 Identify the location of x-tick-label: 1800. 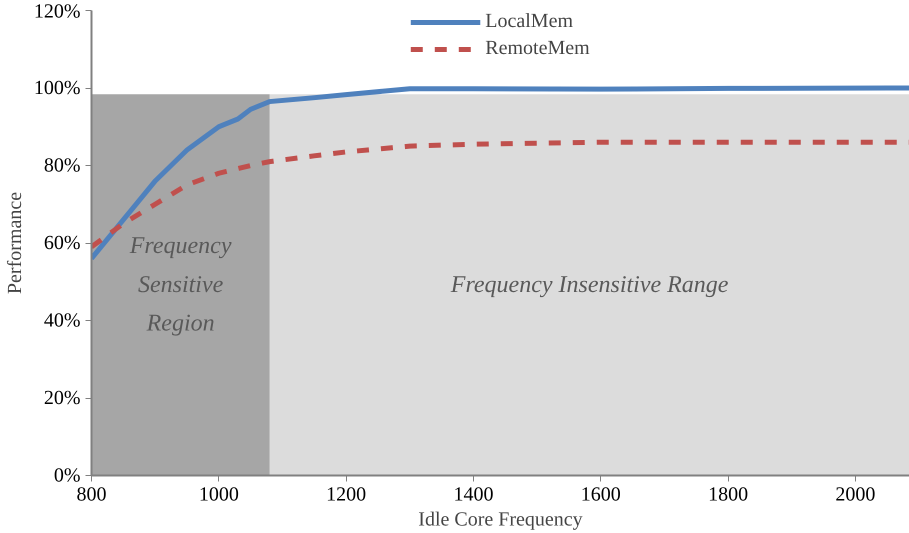
(728, 495).